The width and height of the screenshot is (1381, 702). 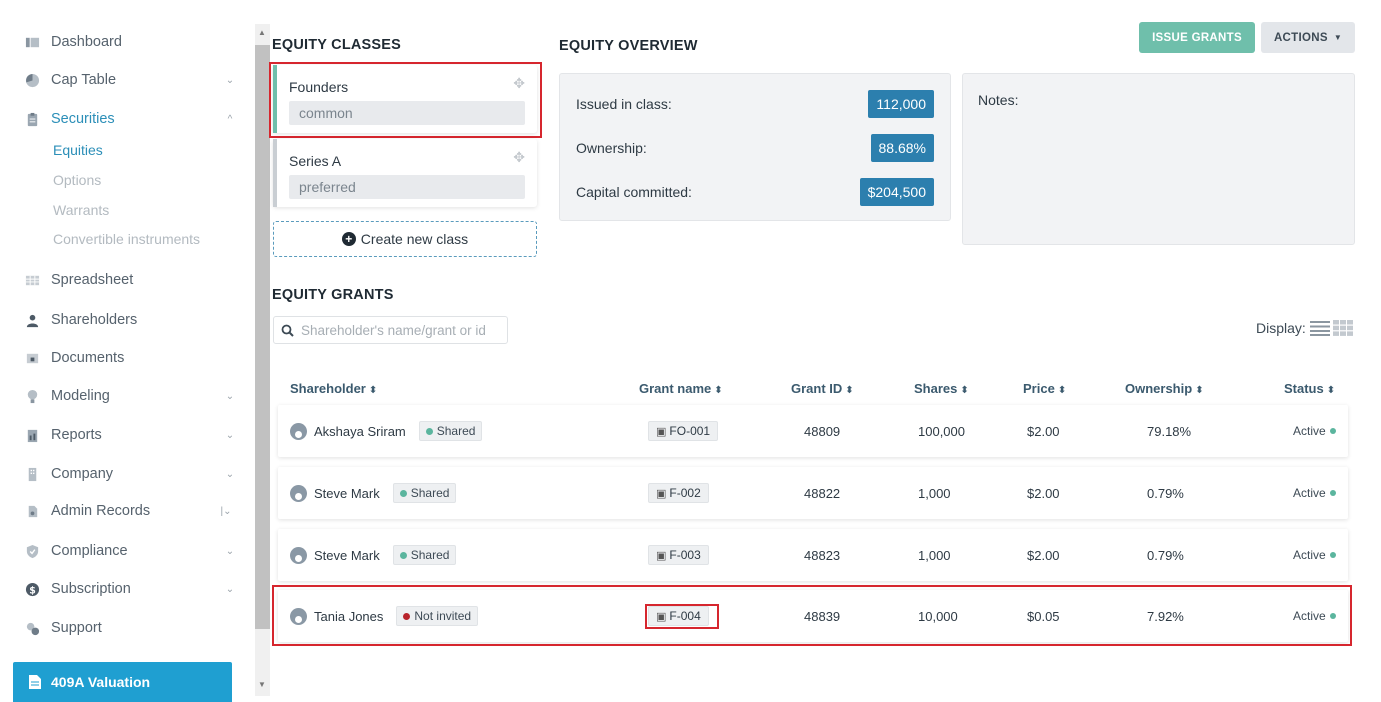 I want to click on capital-label: Capital committed:, so click(x=634, y=192).